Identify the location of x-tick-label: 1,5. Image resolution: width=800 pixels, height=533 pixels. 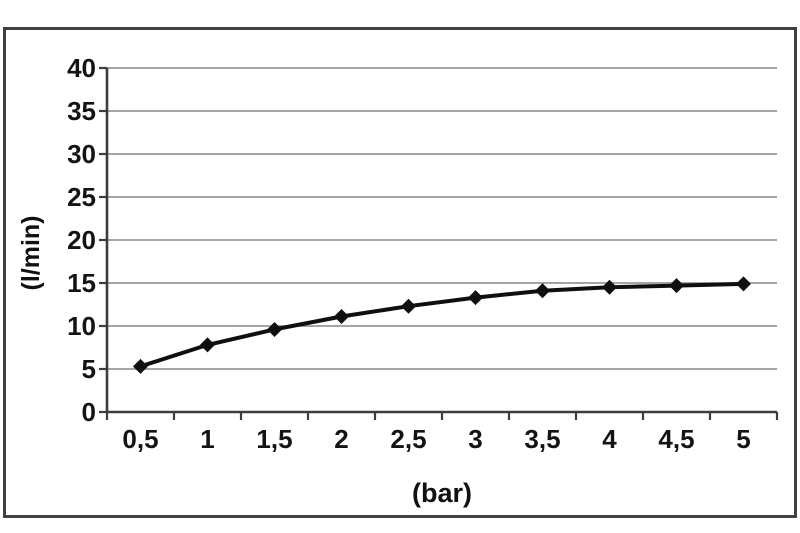
(274, 439).